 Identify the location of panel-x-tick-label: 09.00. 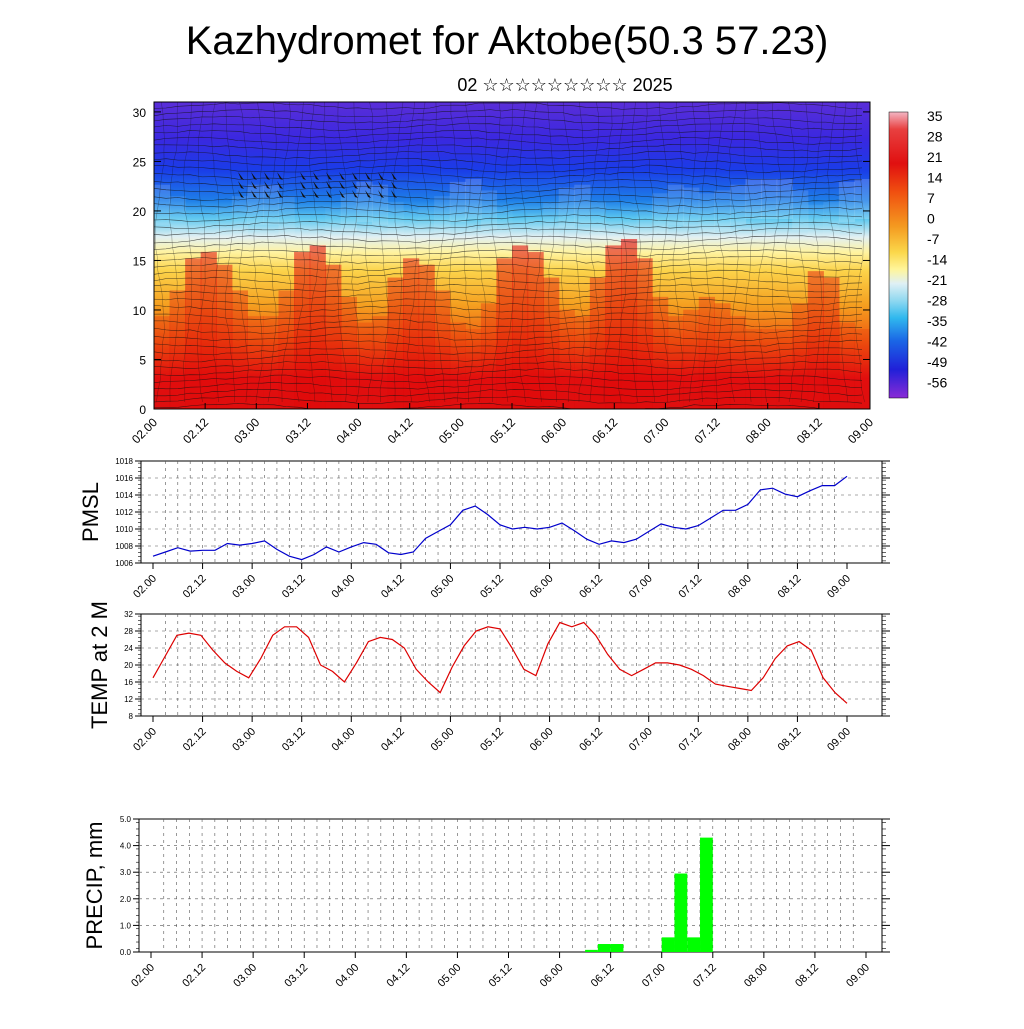
(839, 587).